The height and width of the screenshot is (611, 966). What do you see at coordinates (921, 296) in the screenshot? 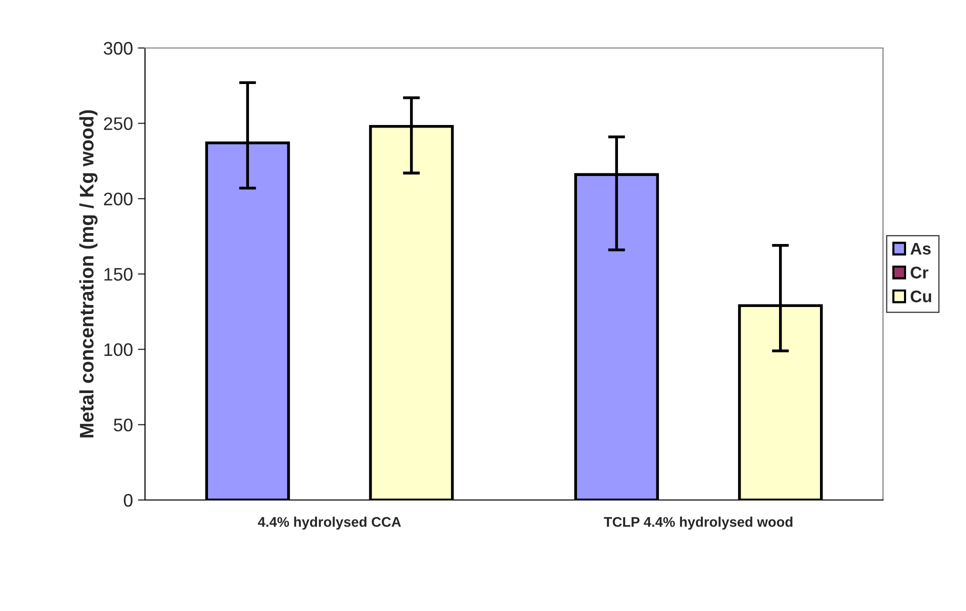
I see `legend-label: Cu` at bounding box center [921, 296].